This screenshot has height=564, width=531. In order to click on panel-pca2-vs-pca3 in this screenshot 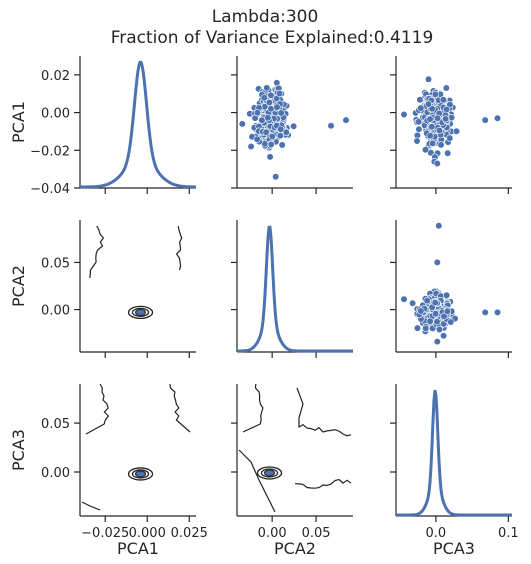, I will do `click(451, 289)`.